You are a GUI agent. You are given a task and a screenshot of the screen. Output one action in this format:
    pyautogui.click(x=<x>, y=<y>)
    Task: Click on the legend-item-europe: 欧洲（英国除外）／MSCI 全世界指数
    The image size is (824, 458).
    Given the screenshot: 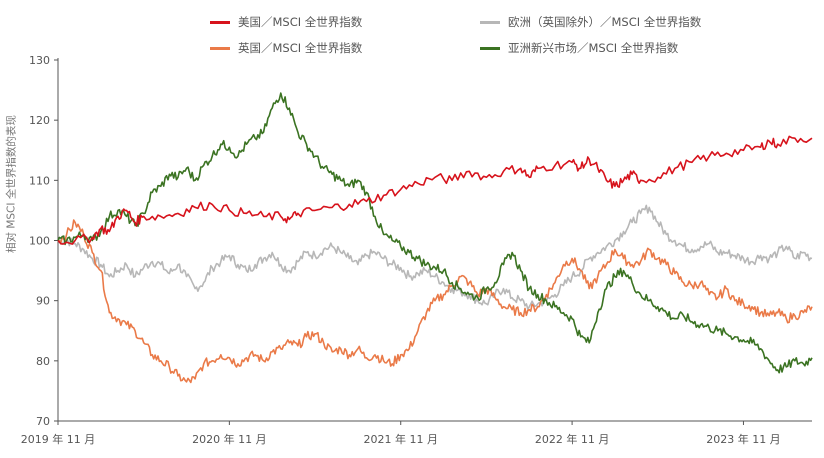 What is the action you would take?
    pyautogui.click(x=590, y=22)
    